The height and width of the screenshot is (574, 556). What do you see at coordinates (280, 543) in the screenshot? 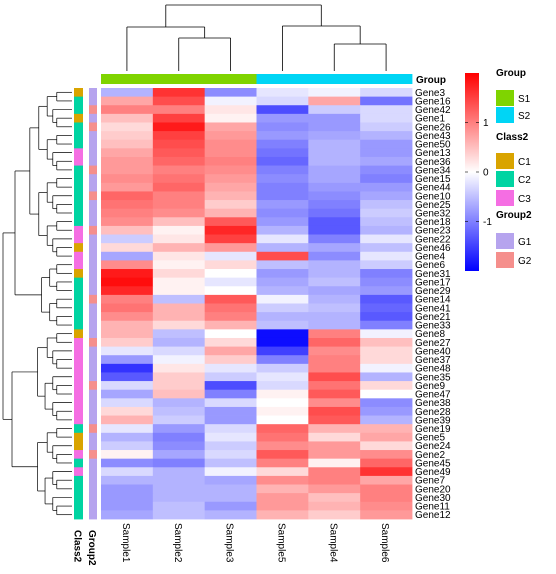
I see `sample-label: Sample5` at bounding box center [280, 543].